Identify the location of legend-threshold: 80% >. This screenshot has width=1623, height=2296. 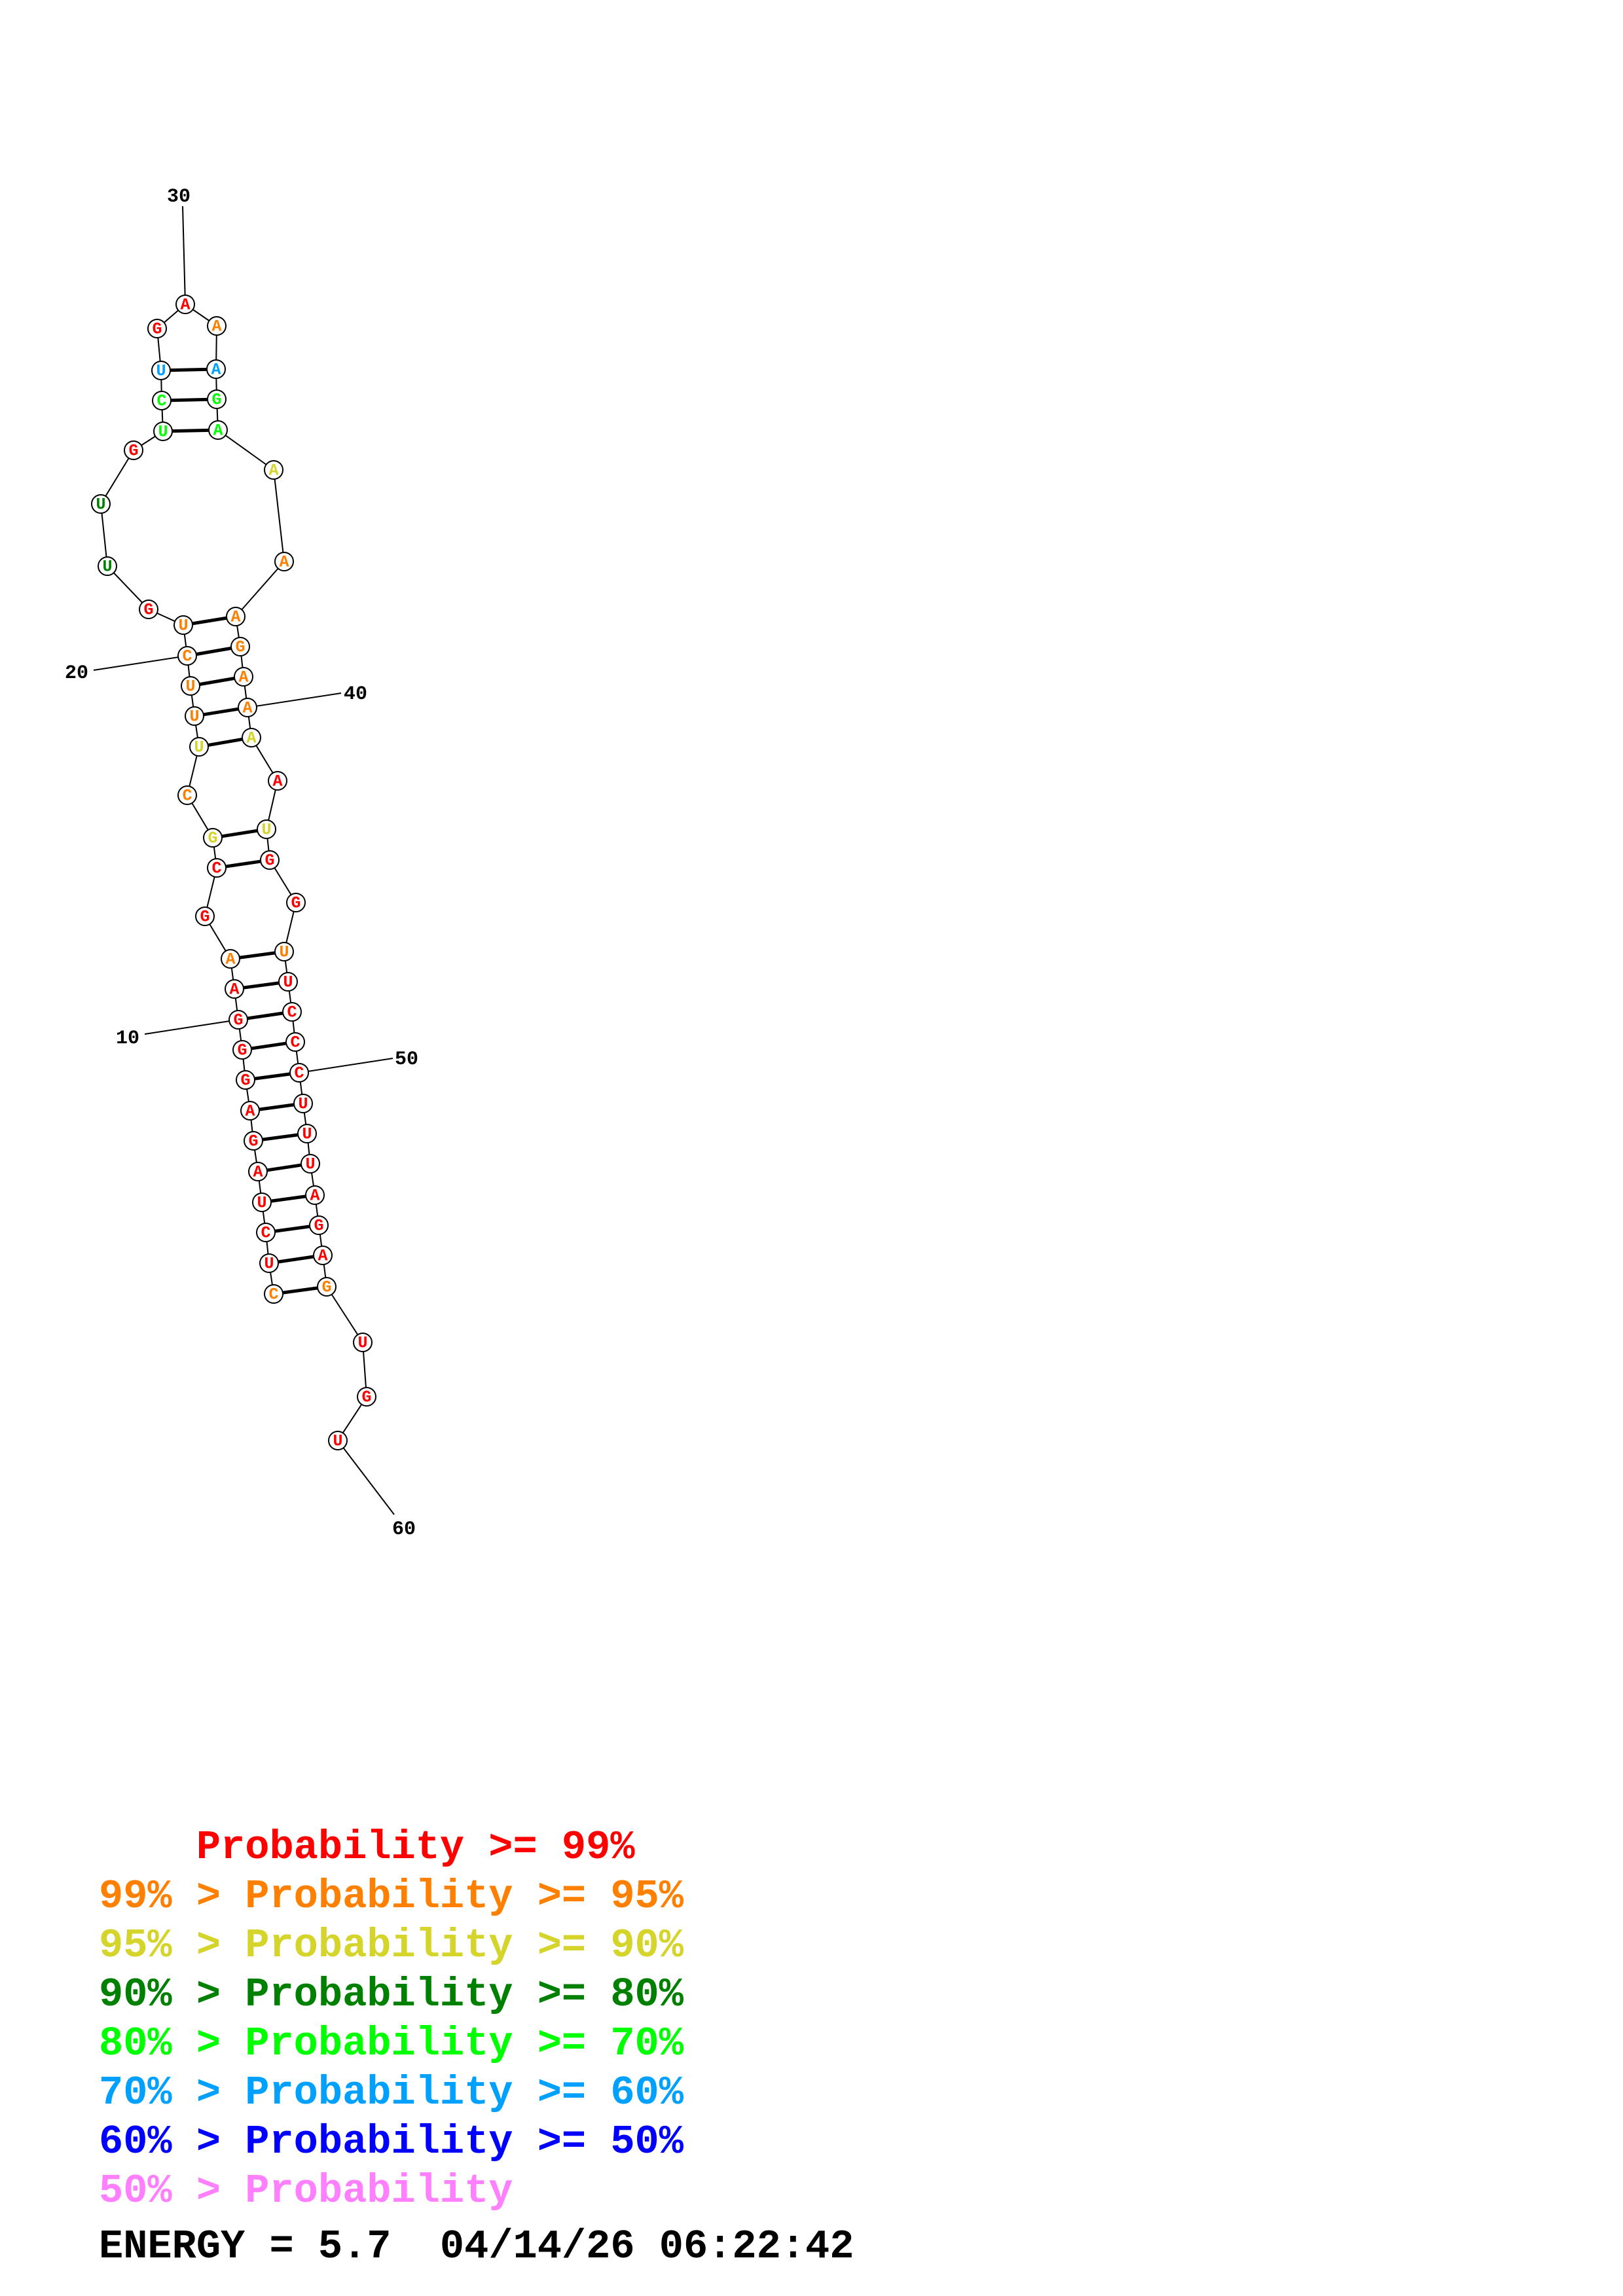
(172, 2043).